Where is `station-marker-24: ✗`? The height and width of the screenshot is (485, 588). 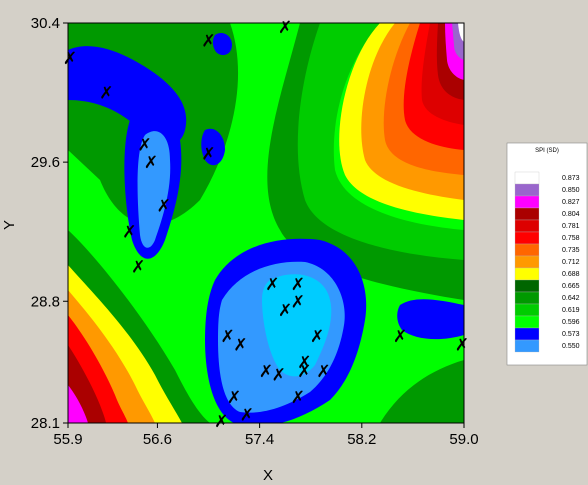 station-marker-24: ✗ is located at coordinates (247, 415).